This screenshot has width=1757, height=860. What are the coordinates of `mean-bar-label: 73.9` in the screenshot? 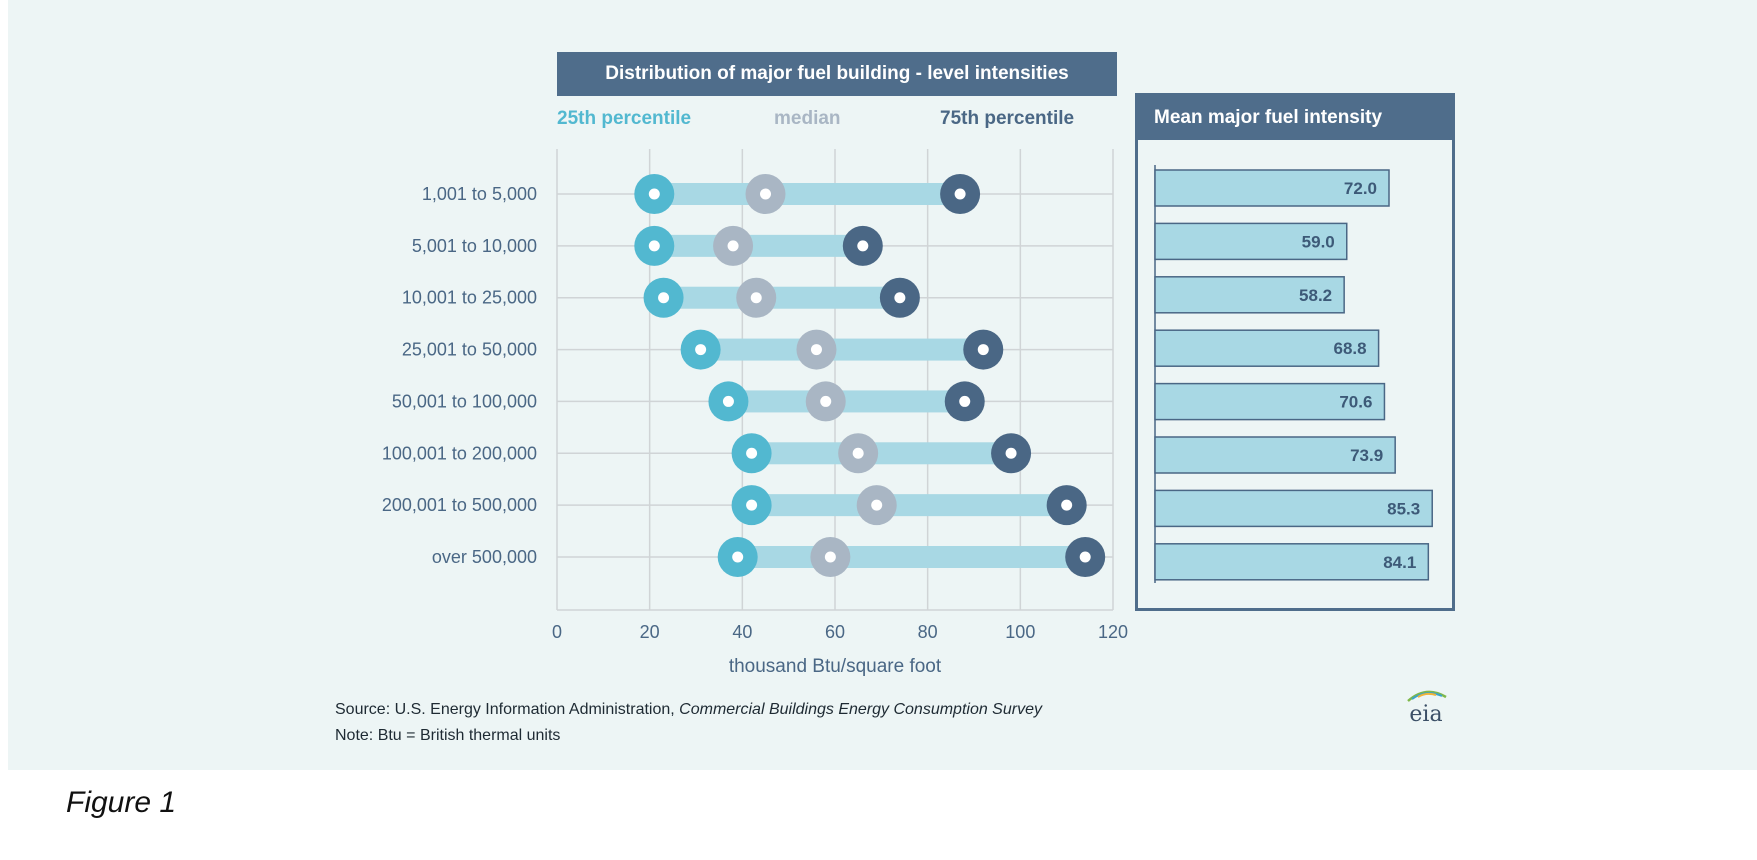 It's located at (1366, 455).